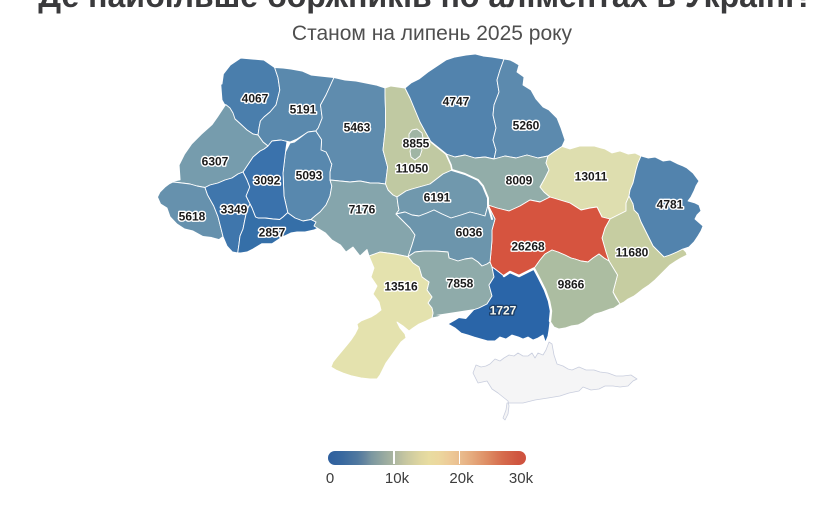 This screenshot has height=519, width=840. What do you see at coordinates (362, 210) in the screenshot?
I see `svg-text: 7176` at bounding box center [362, 210].